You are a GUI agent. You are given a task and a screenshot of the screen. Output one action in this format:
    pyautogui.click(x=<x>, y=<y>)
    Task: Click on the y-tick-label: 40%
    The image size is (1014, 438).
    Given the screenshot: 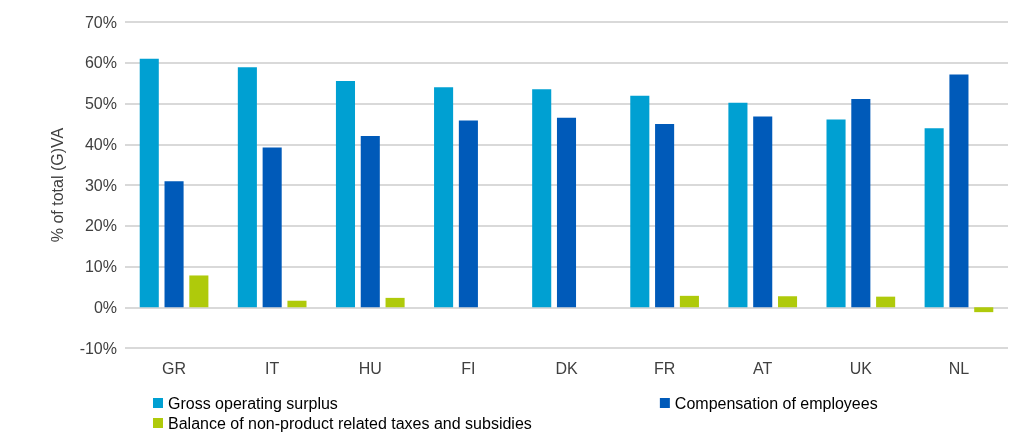 What is the action you would take?
    pyautogui.click(x=100, y=144)
    